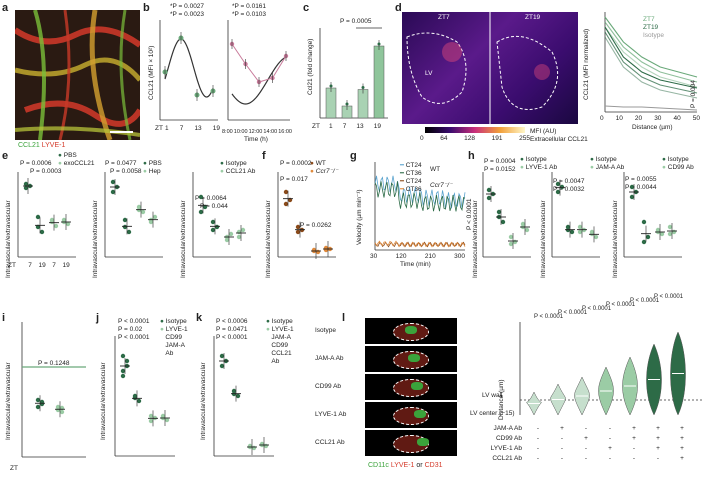 The width and height of the screenshot is (707, 479). Describe the element at coordinates (471, 156) in the screenshot. I see `panel-h-label: h` at that location.